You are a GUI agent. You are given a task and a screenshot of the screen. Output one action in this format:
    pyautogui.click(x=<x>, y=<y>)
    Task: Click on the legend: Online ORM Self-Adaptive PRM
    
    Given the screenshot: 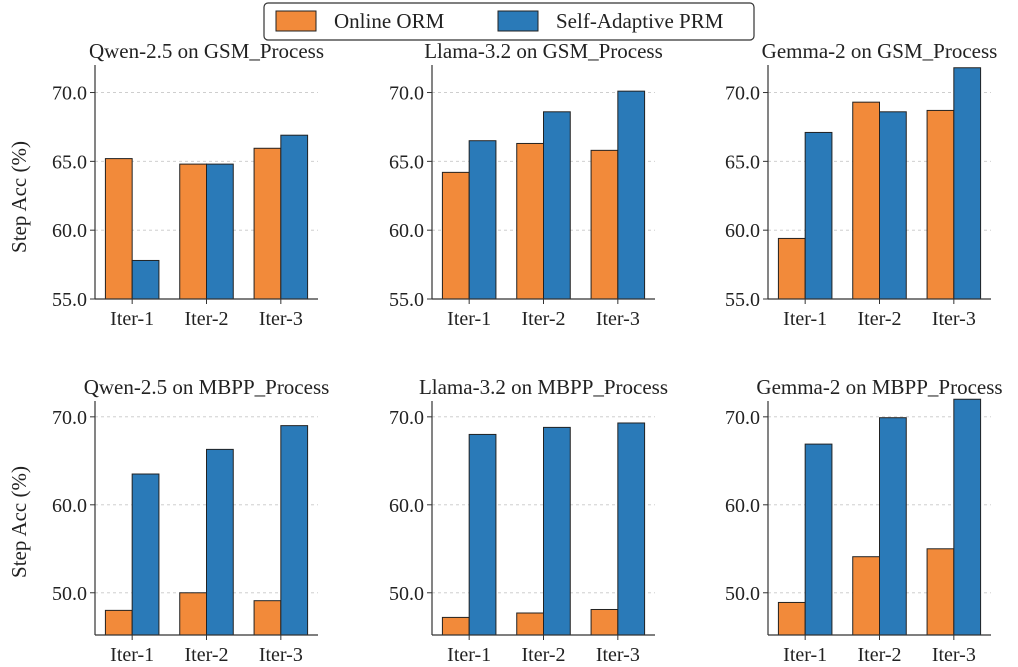 What is the action you would take?
    pyautogui.click(x=509, y=21)
    